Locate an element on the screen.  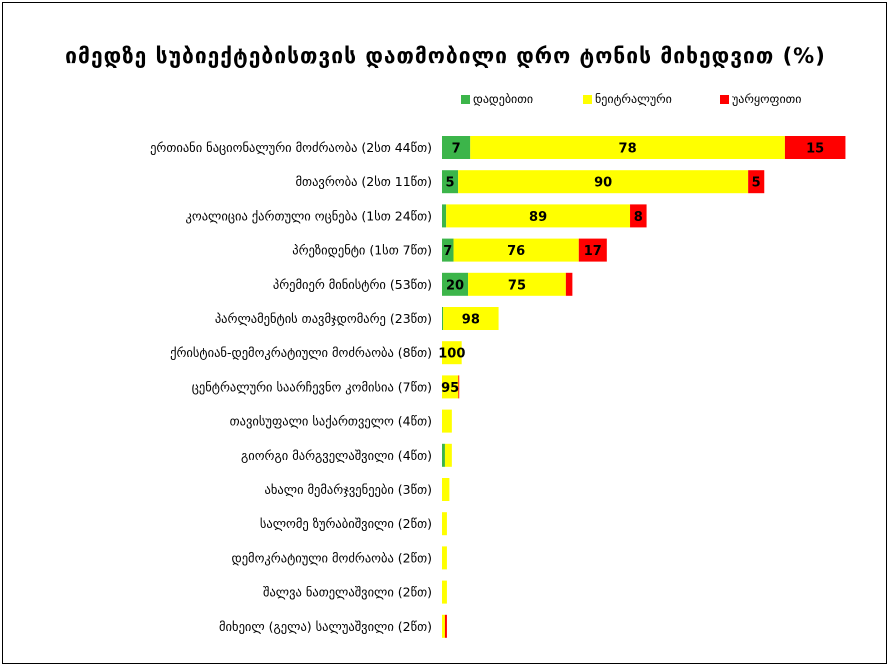
data-label: 100 is located at coordinates (451, 354).